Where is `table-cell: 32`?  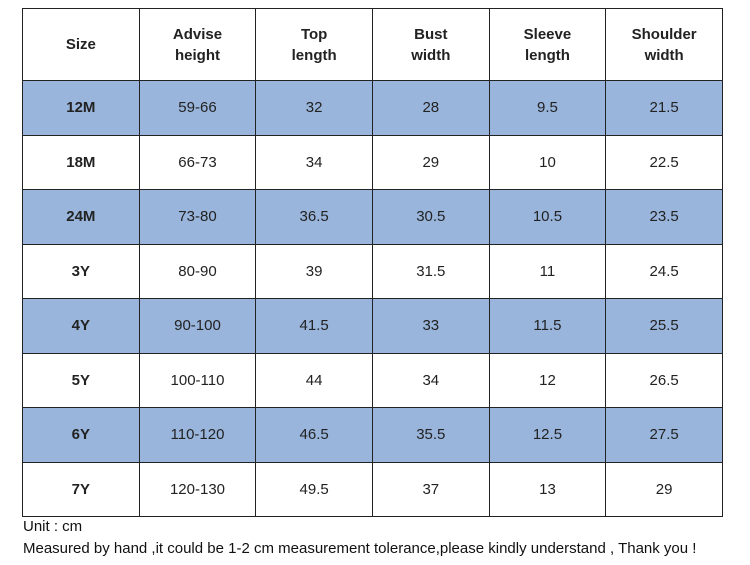
table-cell: 32 is located at coordinates (314, 108).